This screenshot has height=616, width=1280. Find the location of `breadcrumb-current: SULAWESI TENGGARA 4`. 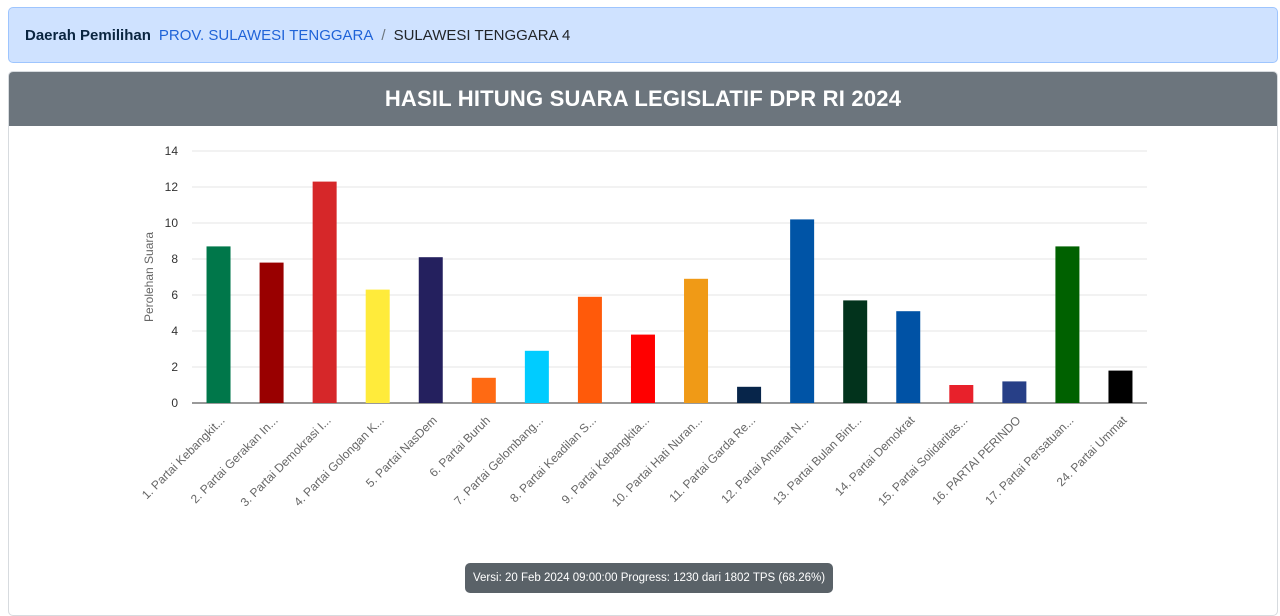

breadcrumb-current: SULAWESI TENGGARA 4 is located at coordinates (482, 35).